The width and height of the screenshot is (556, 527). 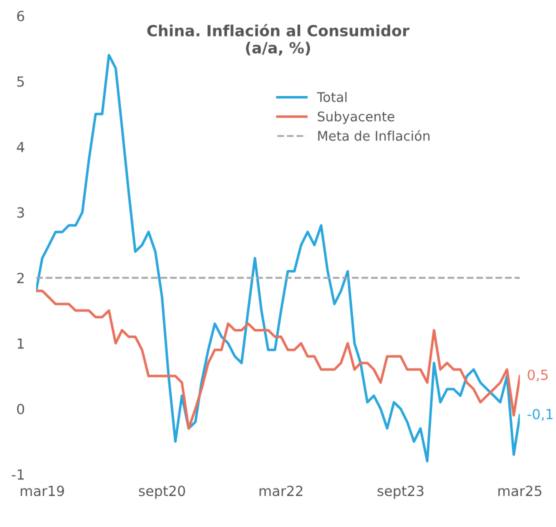 I want to click on legend-label: Subyacente, so click(x=356, y=117).